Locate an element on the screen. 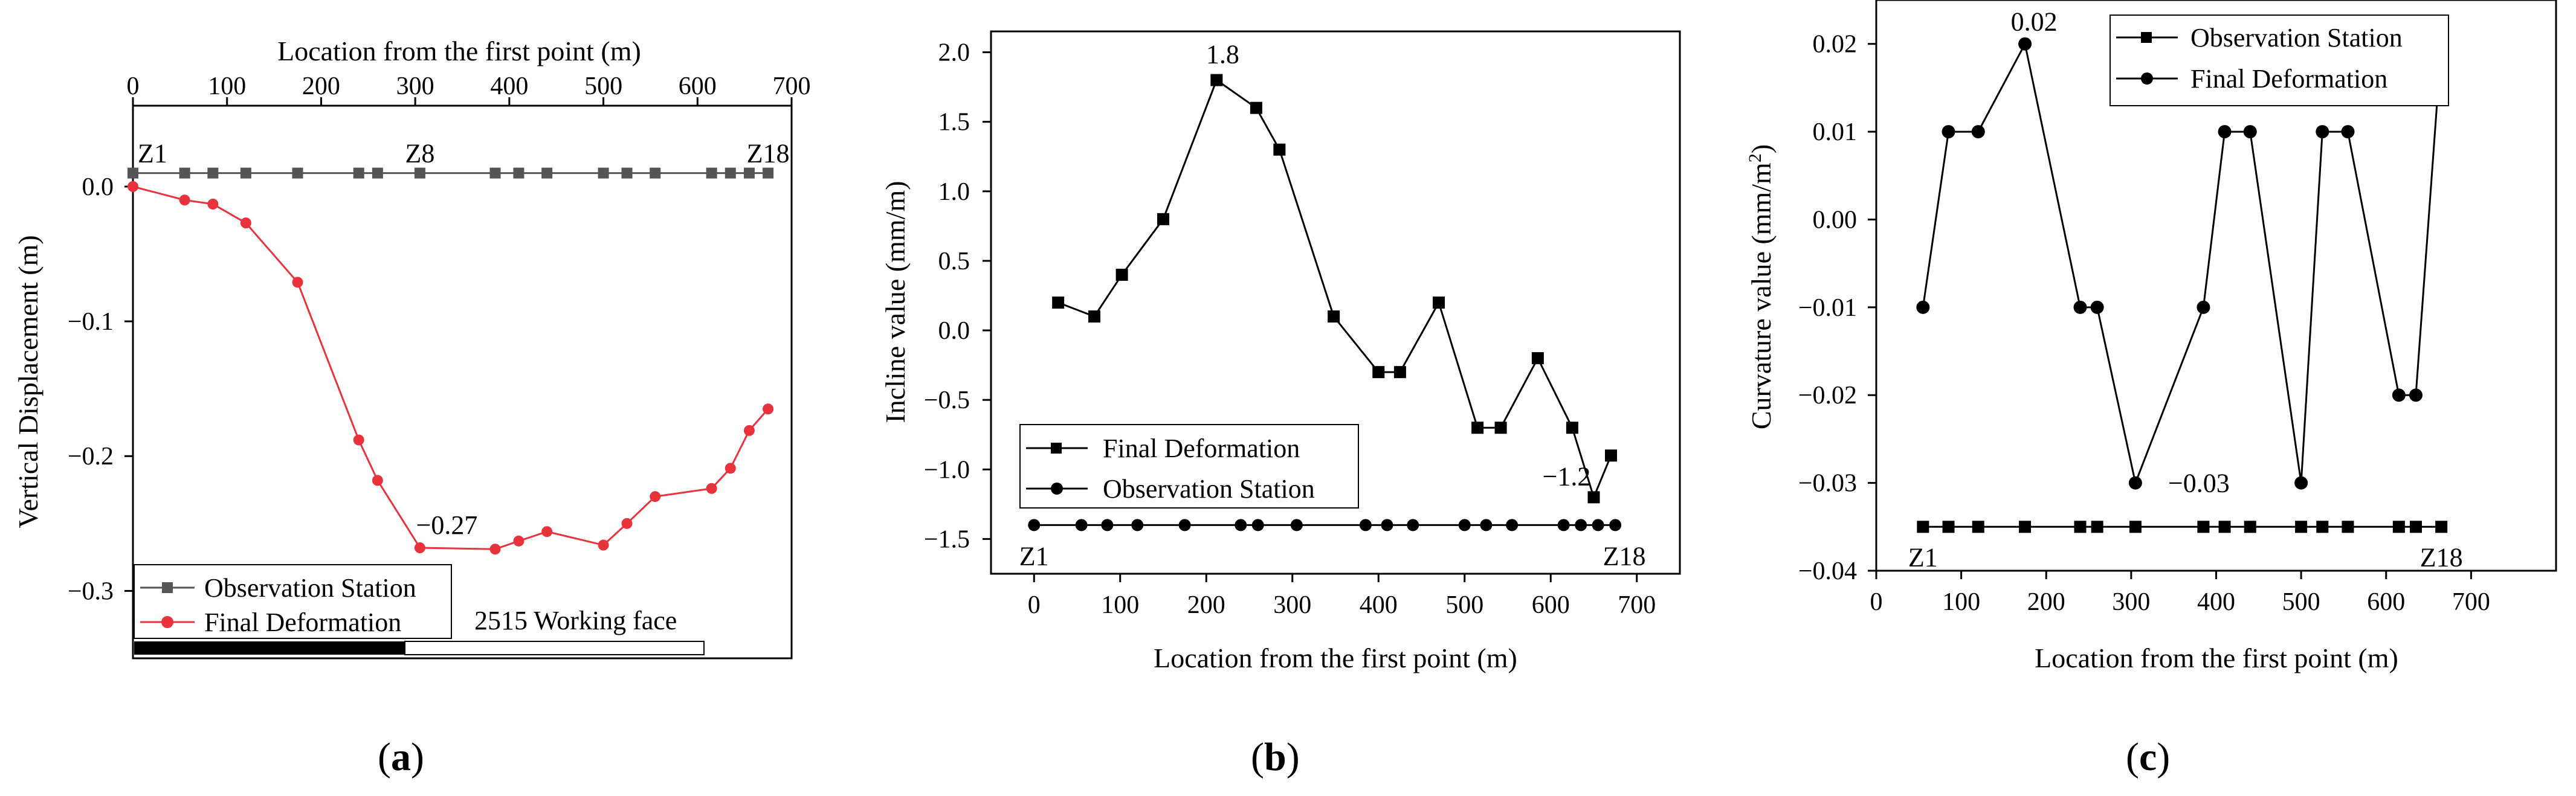  panel-c-x-ticks: 0 100 200 300 400 500 600 700 is located at coordinates (2180, 593).